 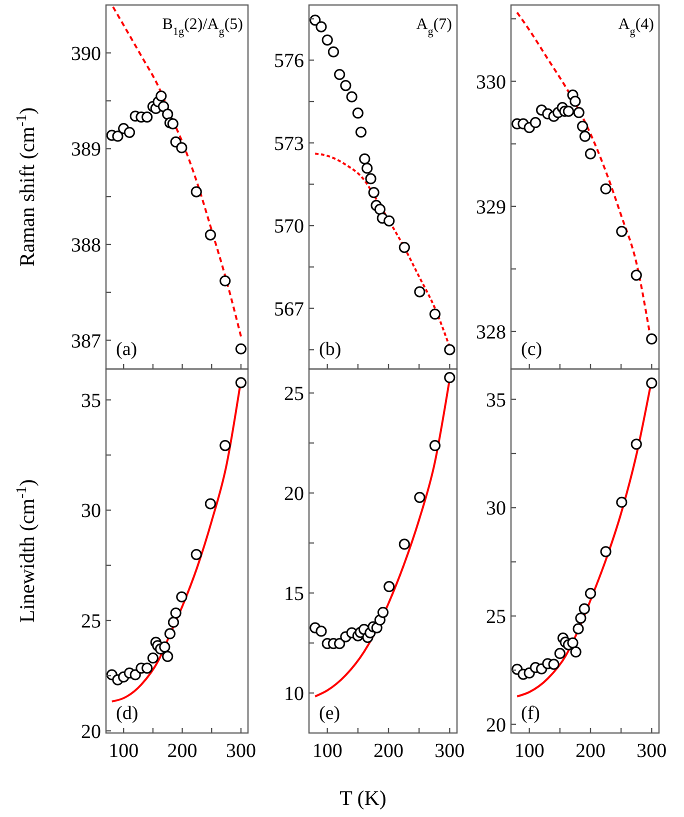 I want to click on annotation: (a), so click(x=127, y=349).